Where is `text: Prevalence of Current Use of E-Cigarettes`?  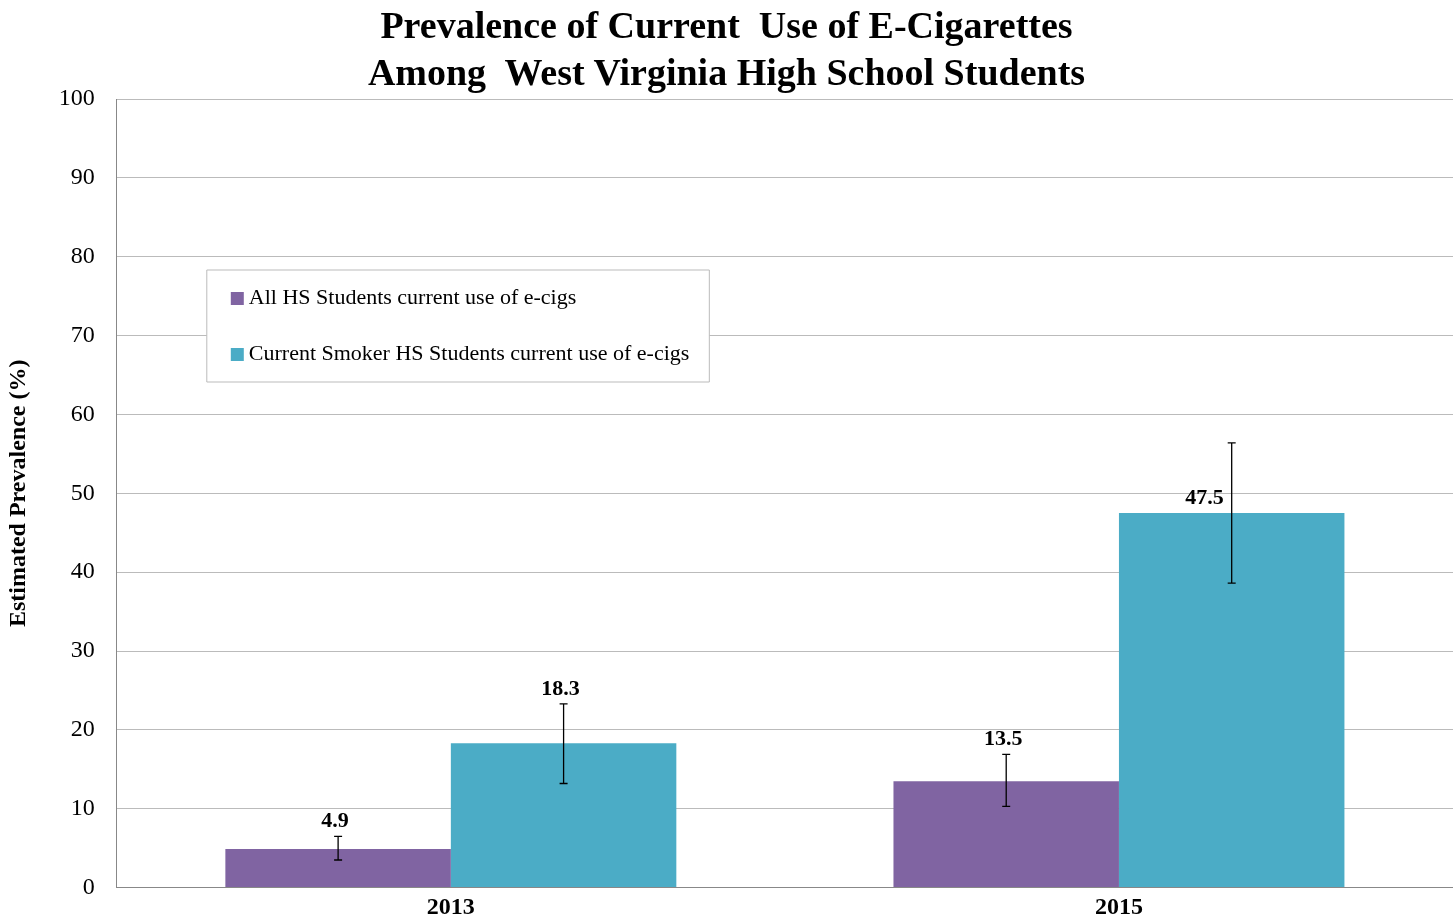
text: Prevalence of Current Use of E-Cigarettes is located at coordinates (726, 24).